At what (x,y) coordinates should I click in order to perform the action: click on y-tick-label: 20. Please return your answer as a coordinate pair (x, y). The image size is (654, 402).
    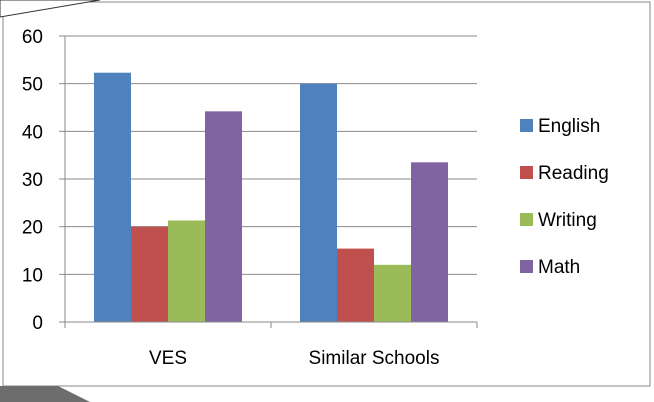
    Looking at the image, I should click on (32, 228).